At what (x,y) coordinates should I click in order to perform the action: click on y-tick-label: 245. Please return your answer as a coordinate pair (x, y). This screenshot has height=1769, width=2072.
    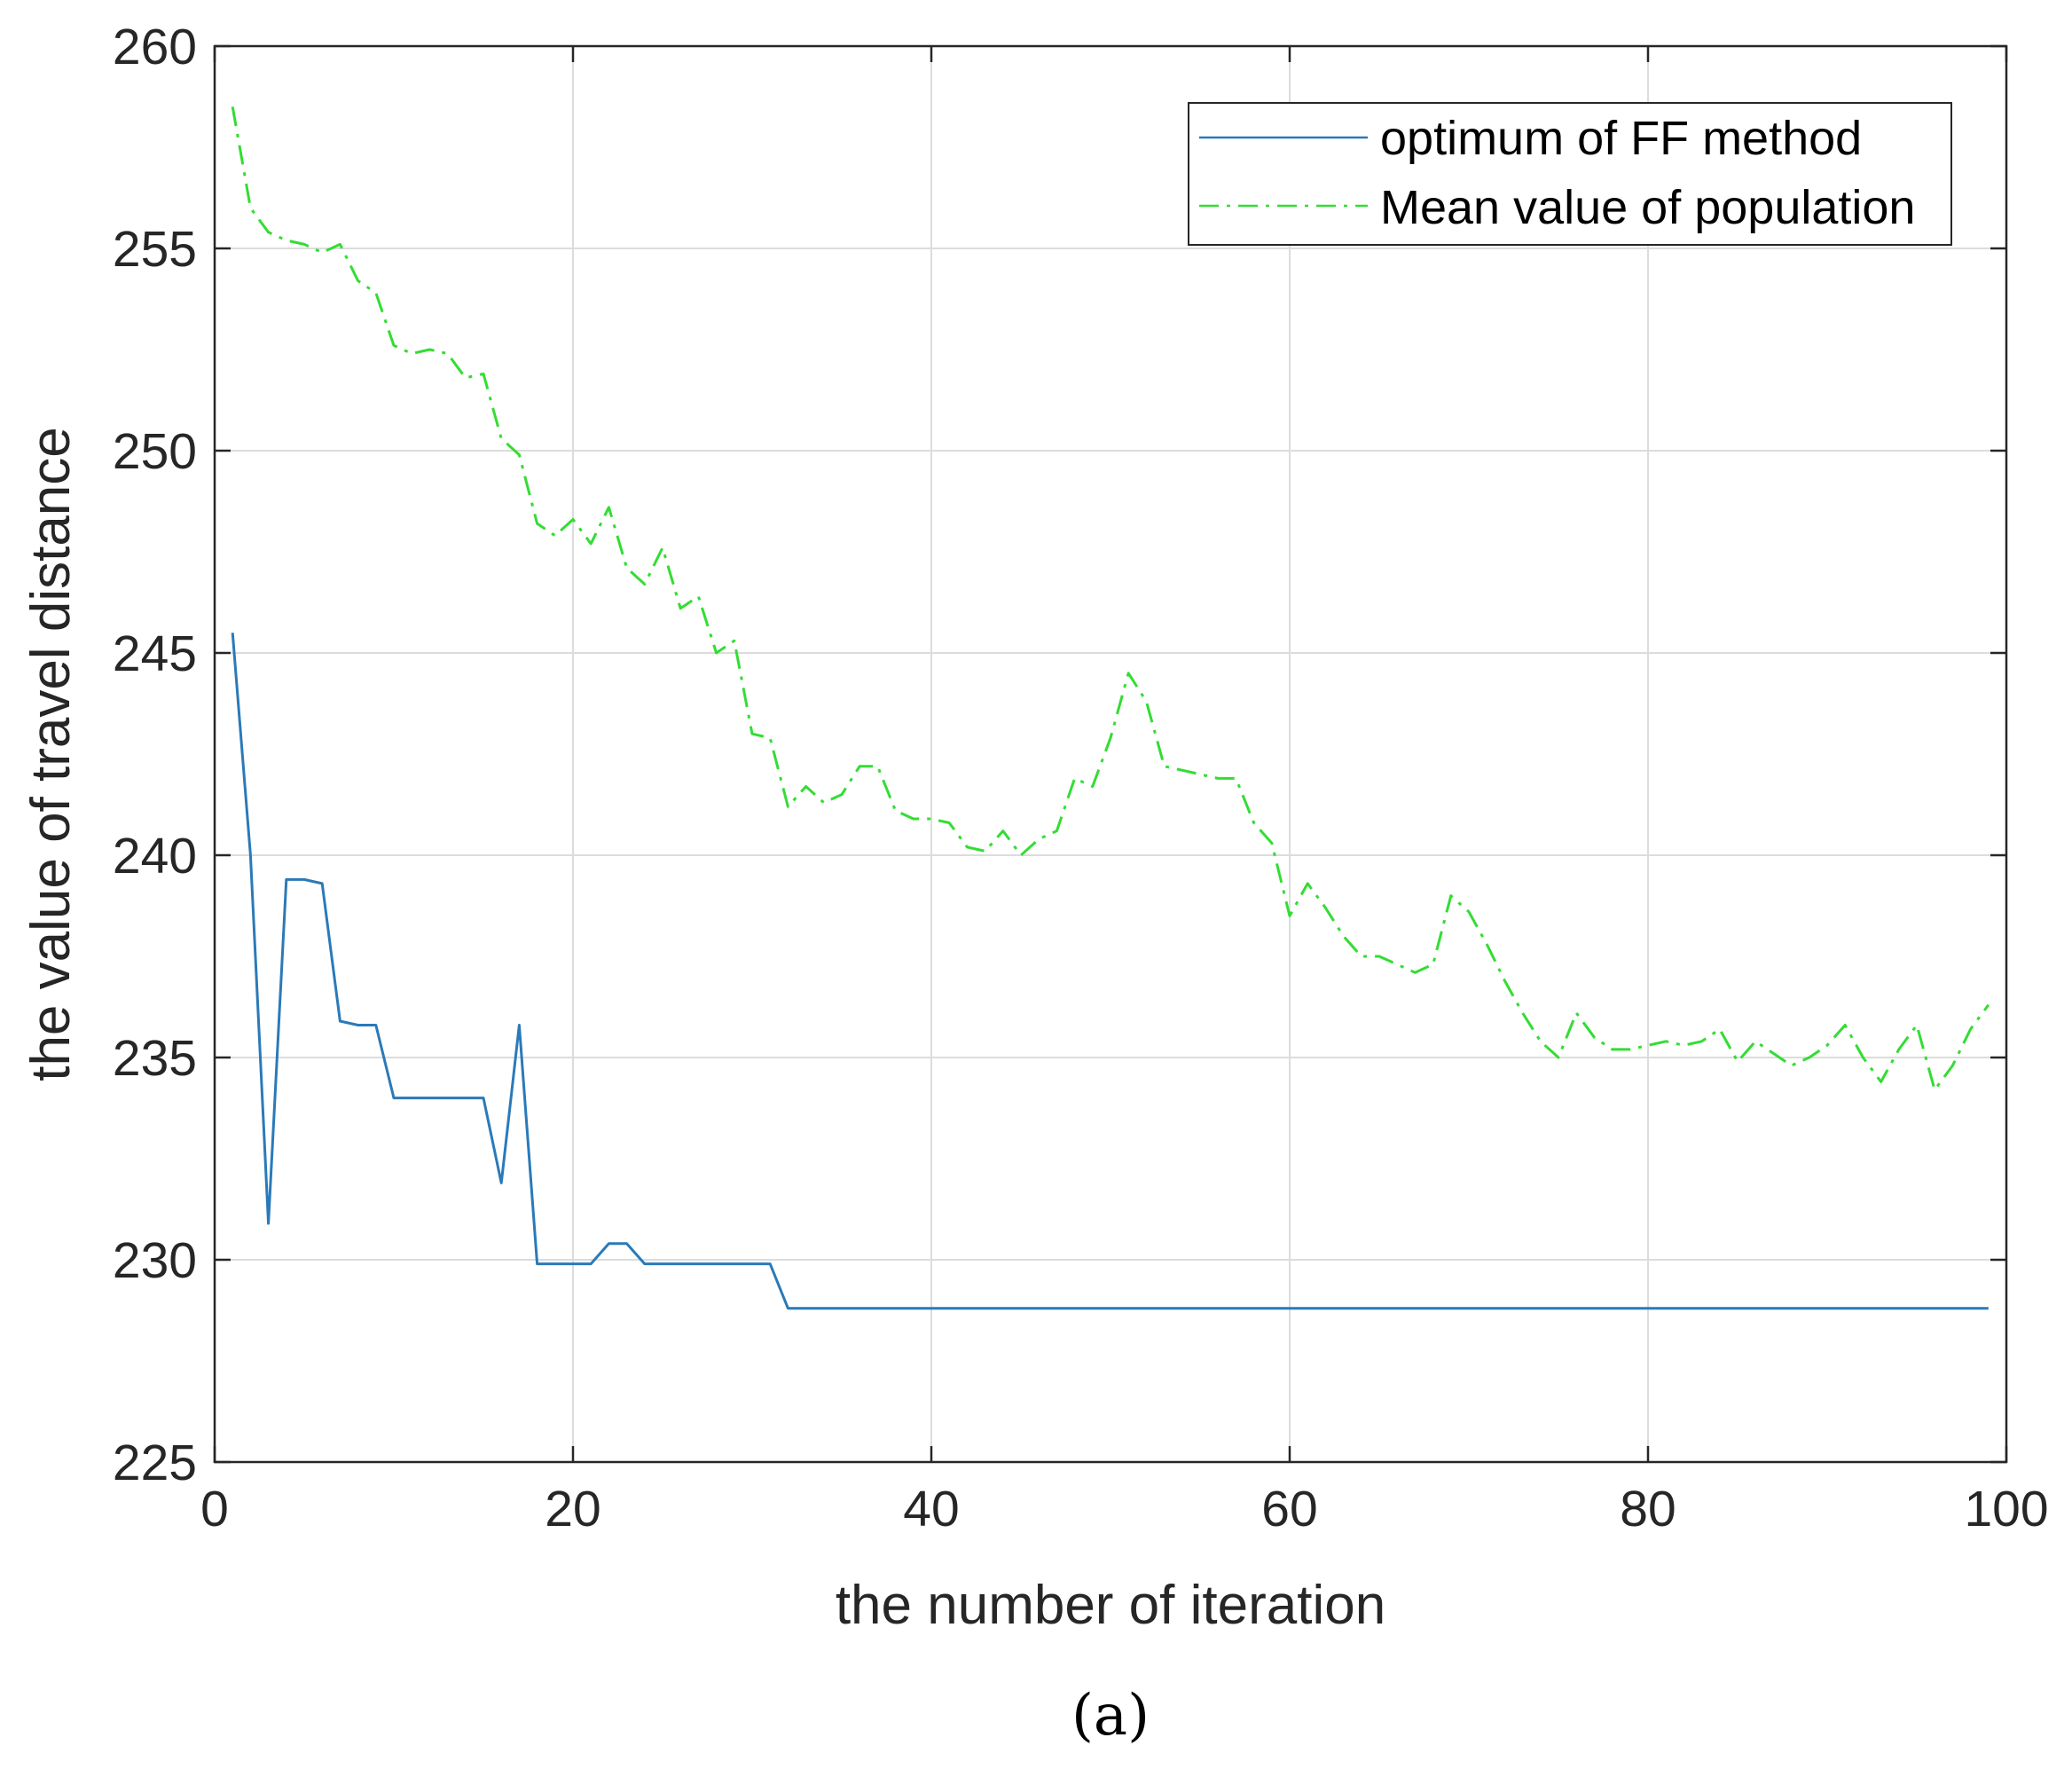
    Looking at the image, I should click on (155, 653).